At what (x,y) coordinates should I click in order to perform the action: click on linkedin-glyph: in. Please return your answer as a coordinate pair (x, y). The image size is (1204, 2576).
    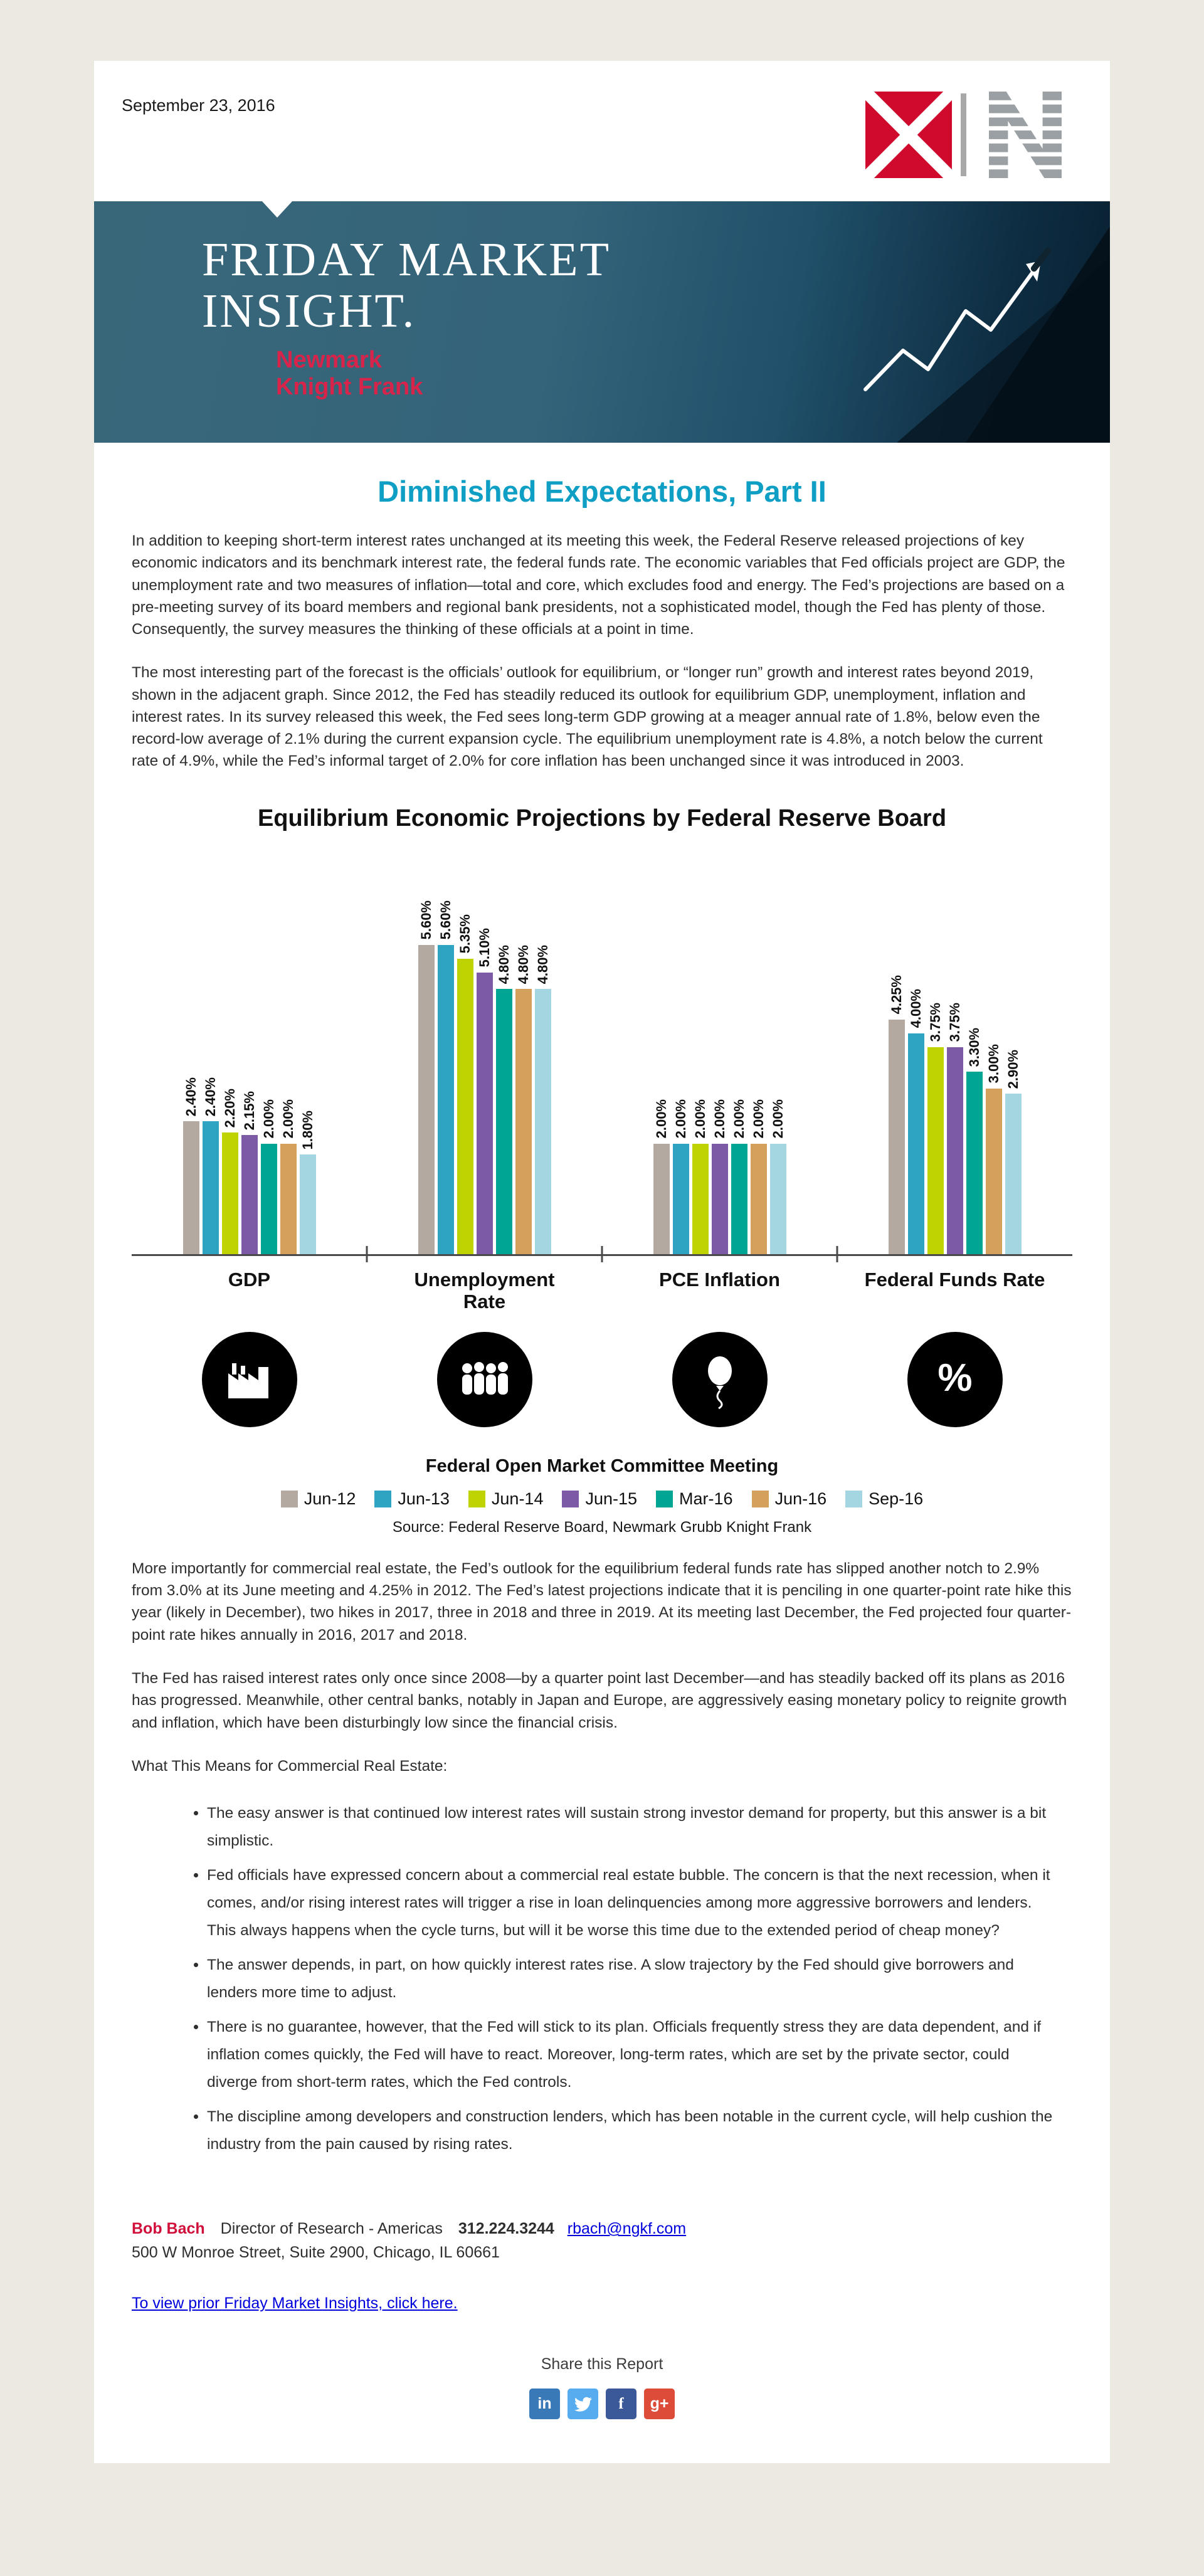
    Looking at the image, I should click on (544, 2404).